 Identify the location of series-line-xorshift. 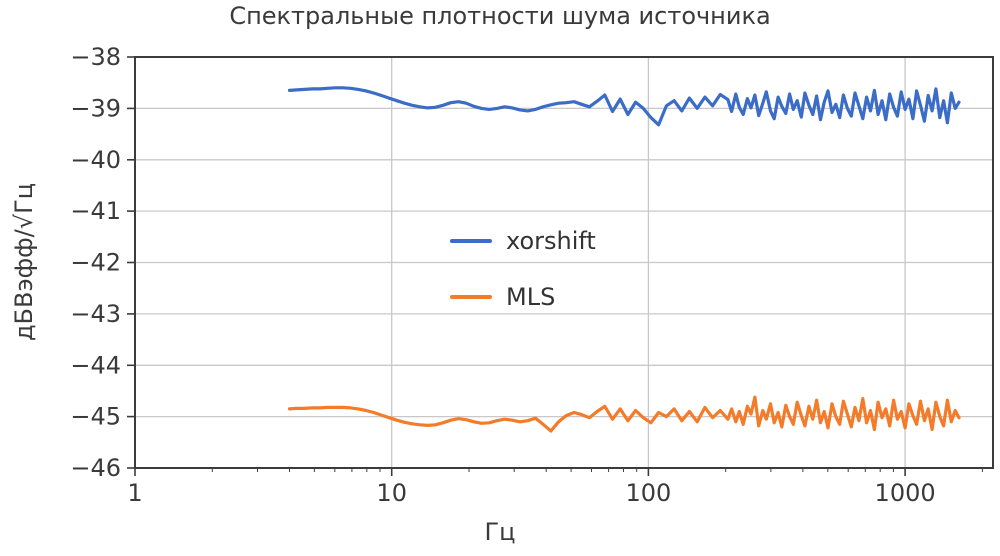
(624, 106).